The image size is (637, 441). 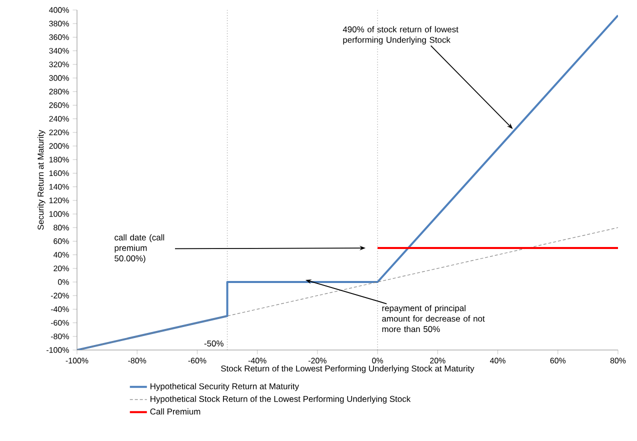 I want to click on annotation: call date (call premium 50.00%), so click(x=139, y=249).